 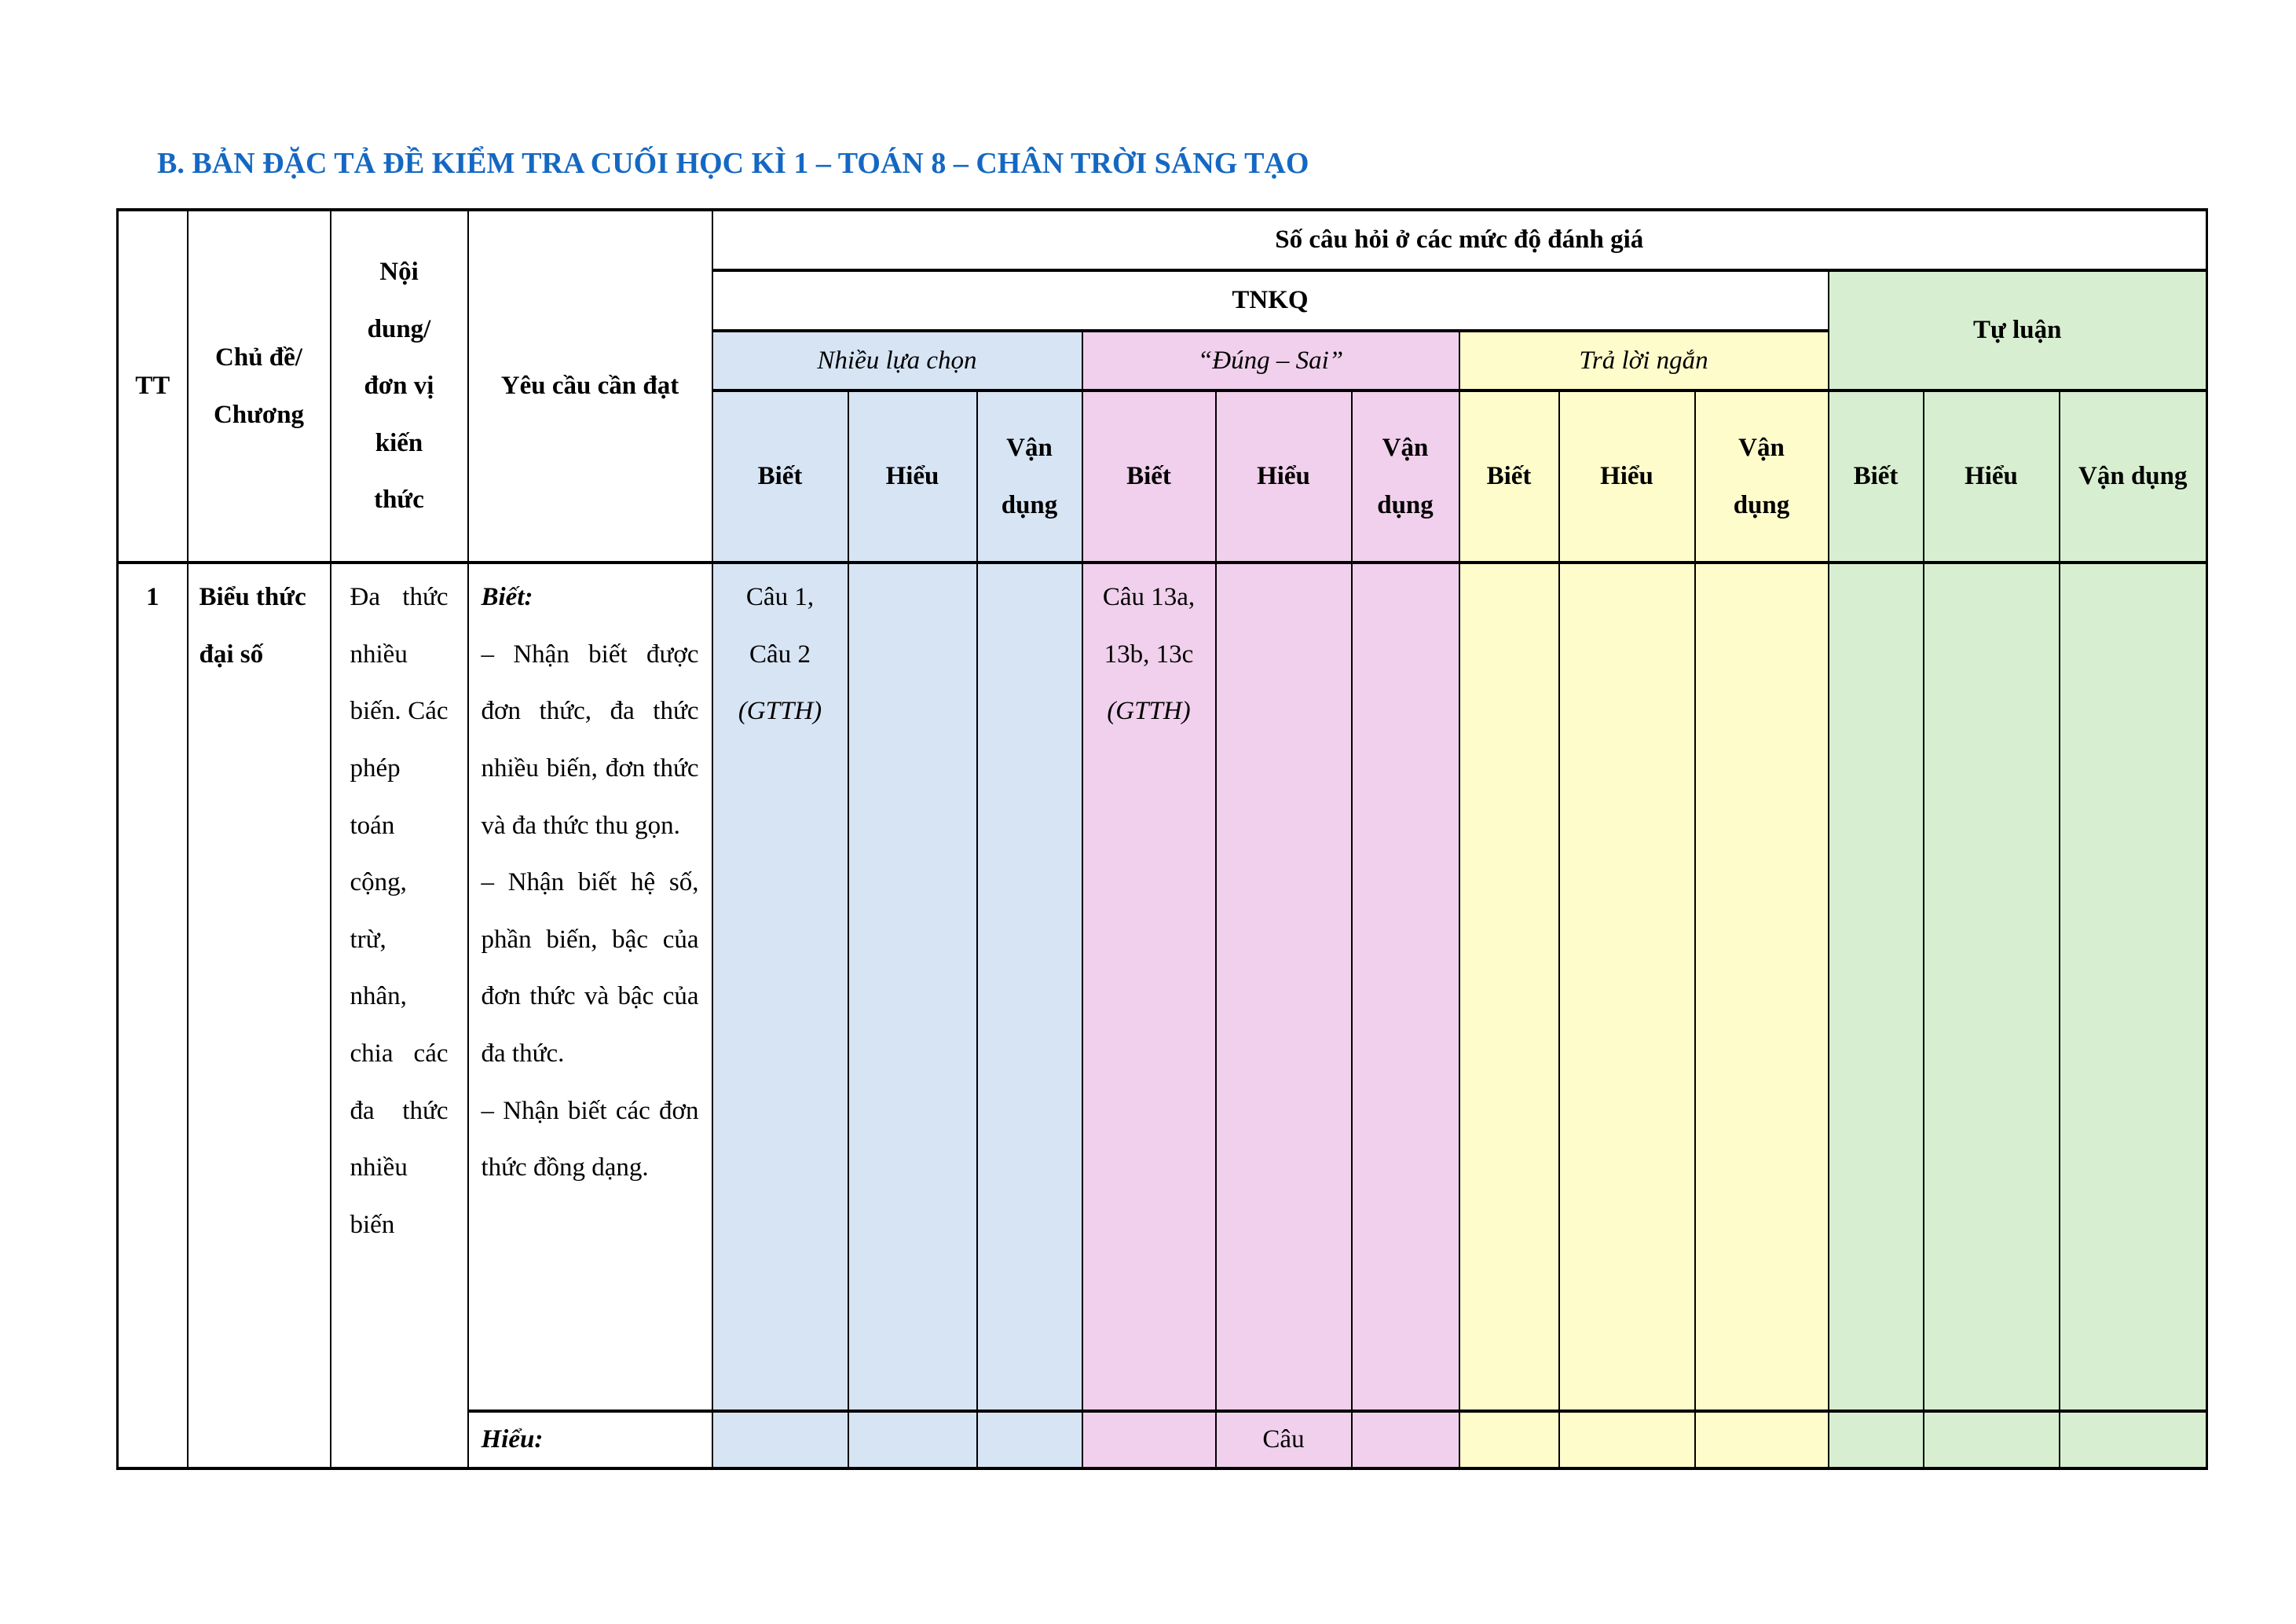 I want to click on cell-mcq-know: Câu 1, Câu 2 (GTTH), so click(x=780, y=987).